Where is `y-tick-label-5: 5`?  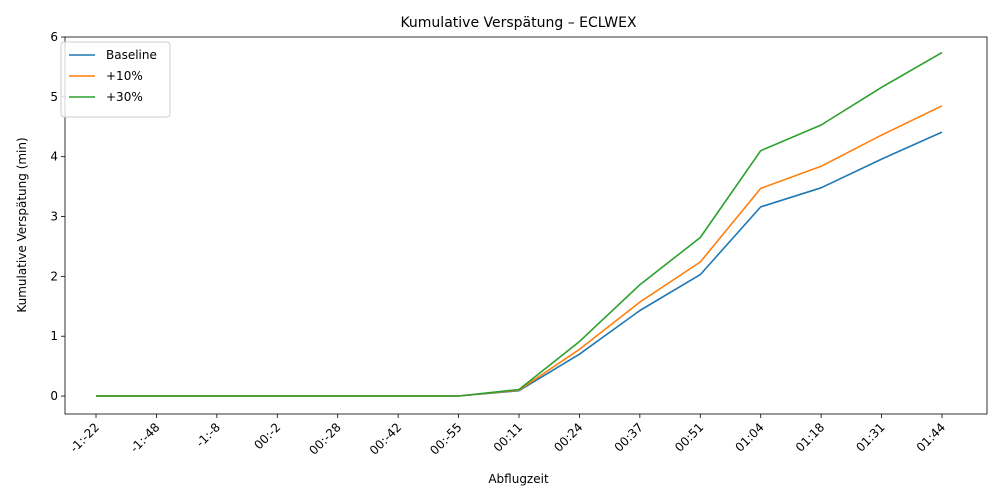
y-tick-label-5: 5 is located at coordinates (54, 97).